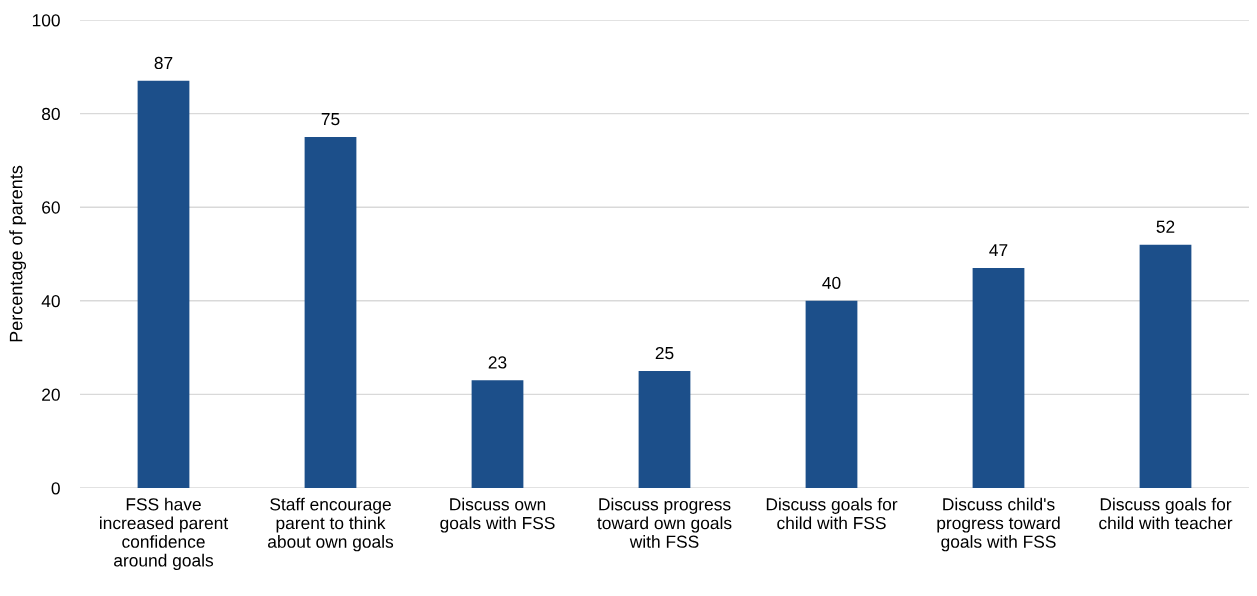 This screenshot has width=1257, height=596. Describe the element at coordinates (497, 515) in the screenshot. I see `x-tick-label: Discuss own goals with FSS` at that location.